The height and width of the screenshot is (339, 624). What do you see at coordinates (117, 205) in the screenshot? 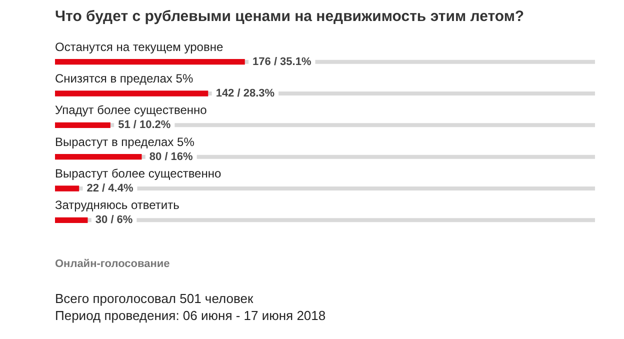
I see `y-tick-label: Затрудняюсь ответить` at bounding box center [117, 205].